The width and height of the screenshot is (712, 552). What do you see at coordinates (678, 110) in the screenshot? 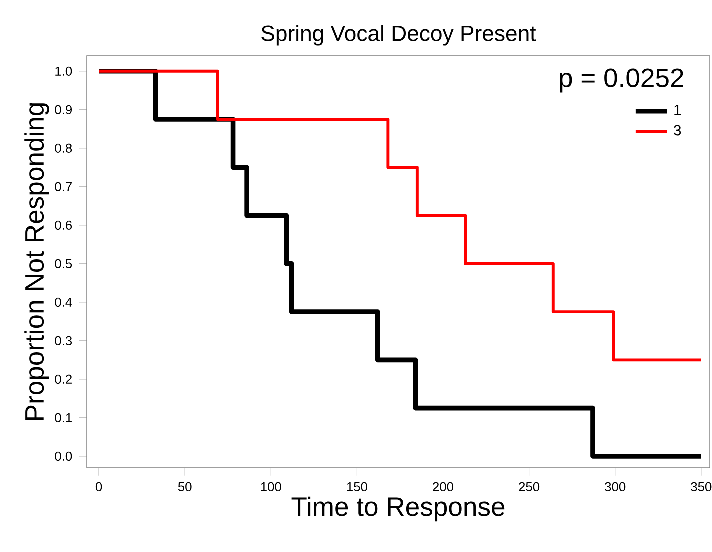
I see `legend-label: 1` at bounding box center [678, 110].